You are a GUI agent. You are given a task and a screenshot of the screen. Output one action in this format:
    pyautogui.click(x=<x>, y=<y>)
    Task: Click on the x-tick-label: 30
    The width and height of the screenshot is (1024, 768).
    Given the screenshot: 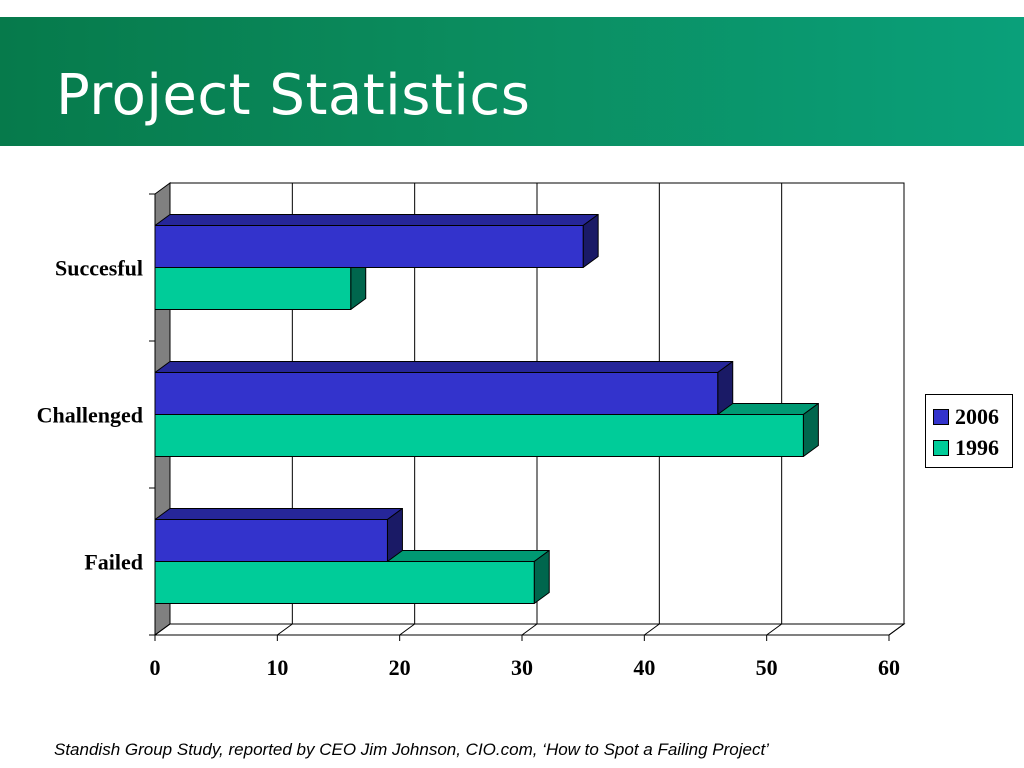 What is the action you would take?
    pyautogui.click(x=522, y=667)
    